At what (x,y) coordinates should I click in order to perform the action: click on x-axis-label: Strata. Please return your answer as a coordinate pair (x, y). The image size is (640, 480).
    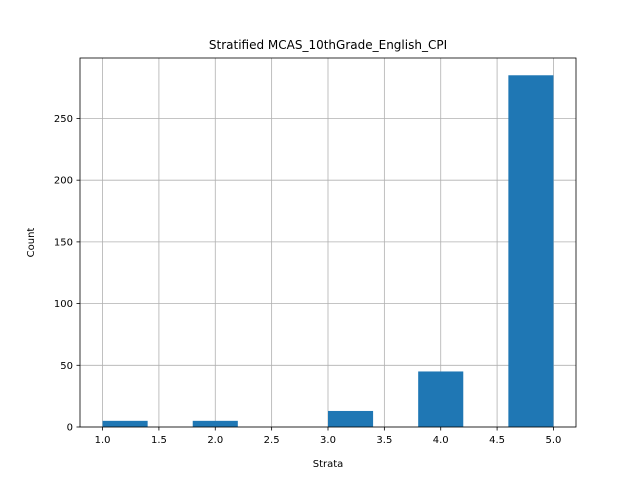
    Looking at the image, I should click on (328, 464).